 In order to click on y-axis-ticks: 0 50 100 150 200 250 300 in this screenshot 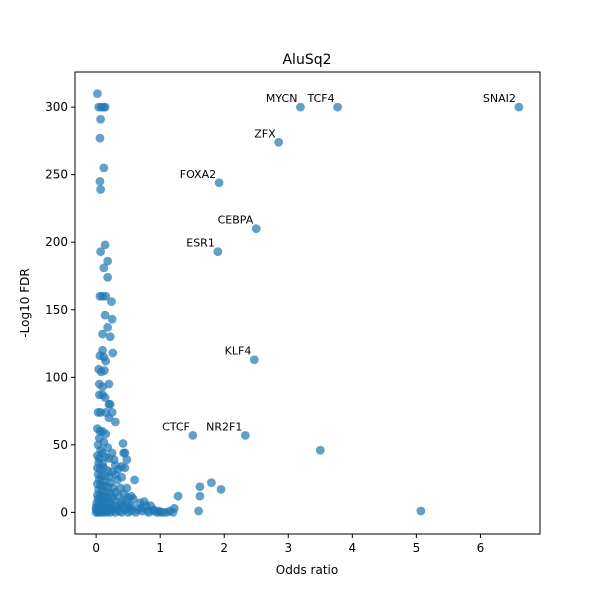, I will do `click(60, 309)`.